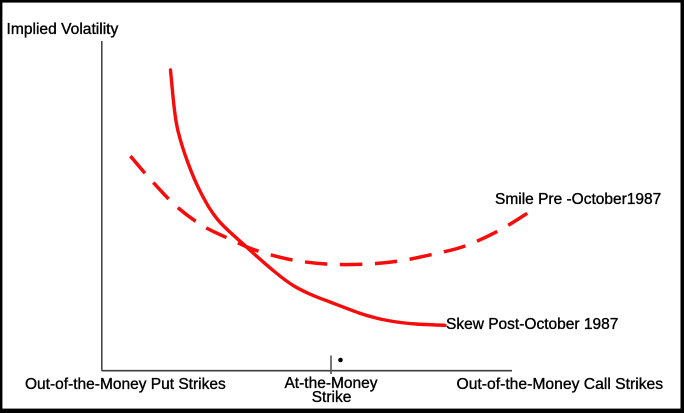 This screenshot has width=684, height=413. Describe the element at coordinates (125, 384) in the screenshot. I see `svg-text: Out-of-the-Money Put Strikes` at that location.